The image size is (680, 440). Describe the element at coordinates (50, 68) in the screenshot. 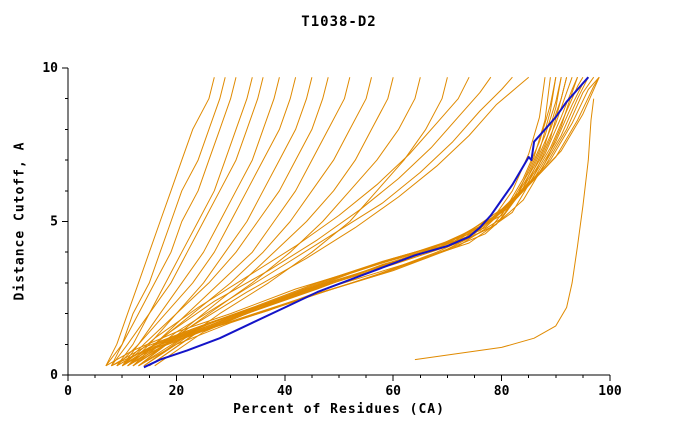

I see `y-tick-label: 10` at that location.